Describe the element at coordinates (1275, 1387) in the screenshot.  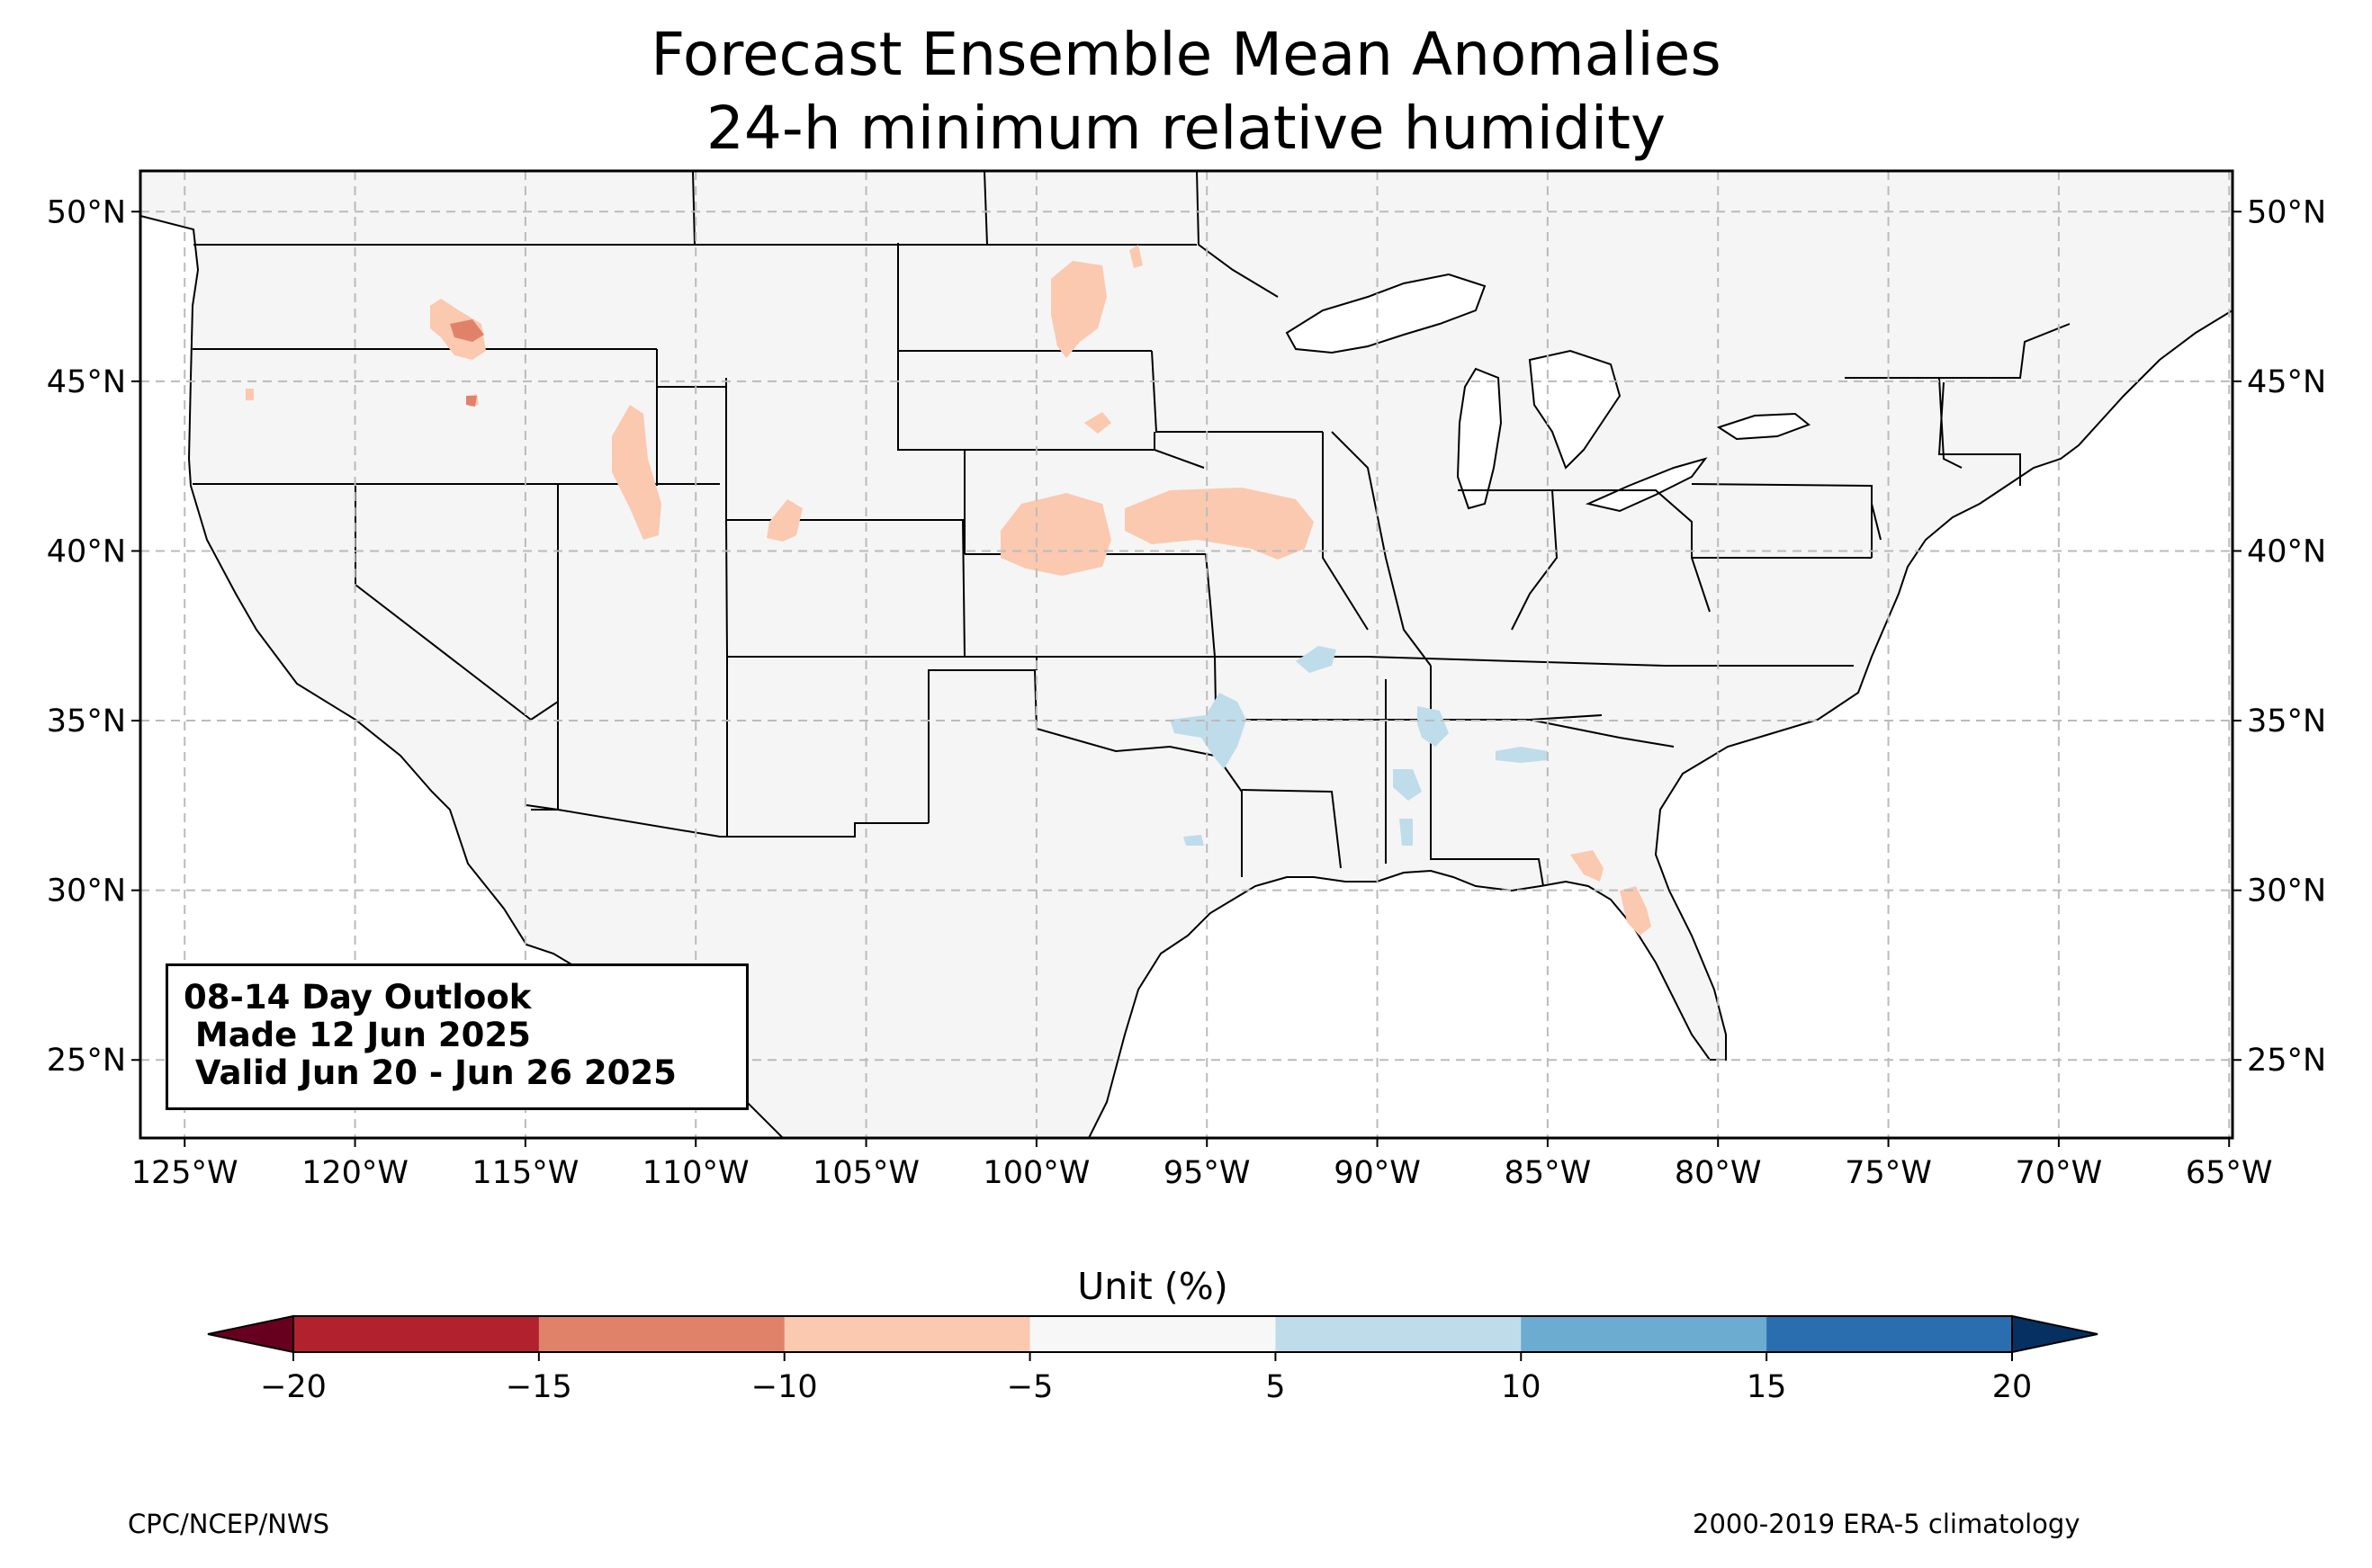
I see `colorbar-tick-label: 5` at that location.